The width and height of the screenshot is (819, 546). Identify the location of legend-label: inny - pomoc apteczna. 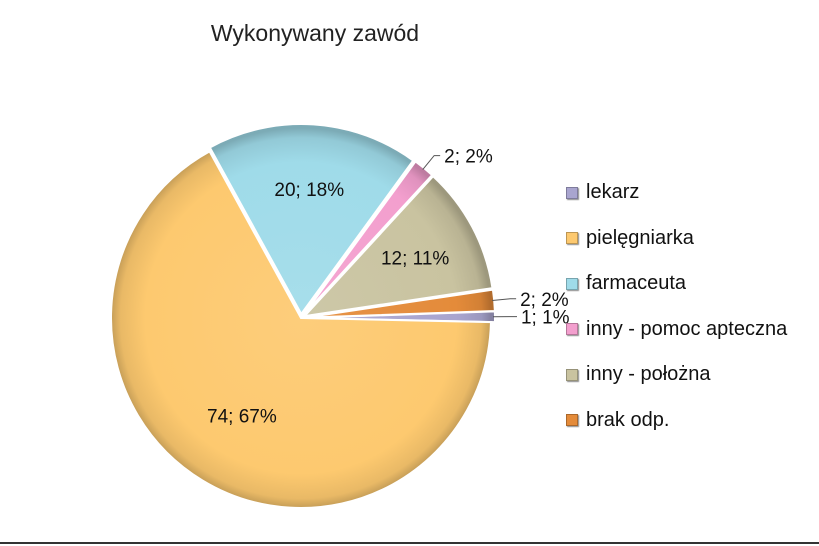
(687, 328).